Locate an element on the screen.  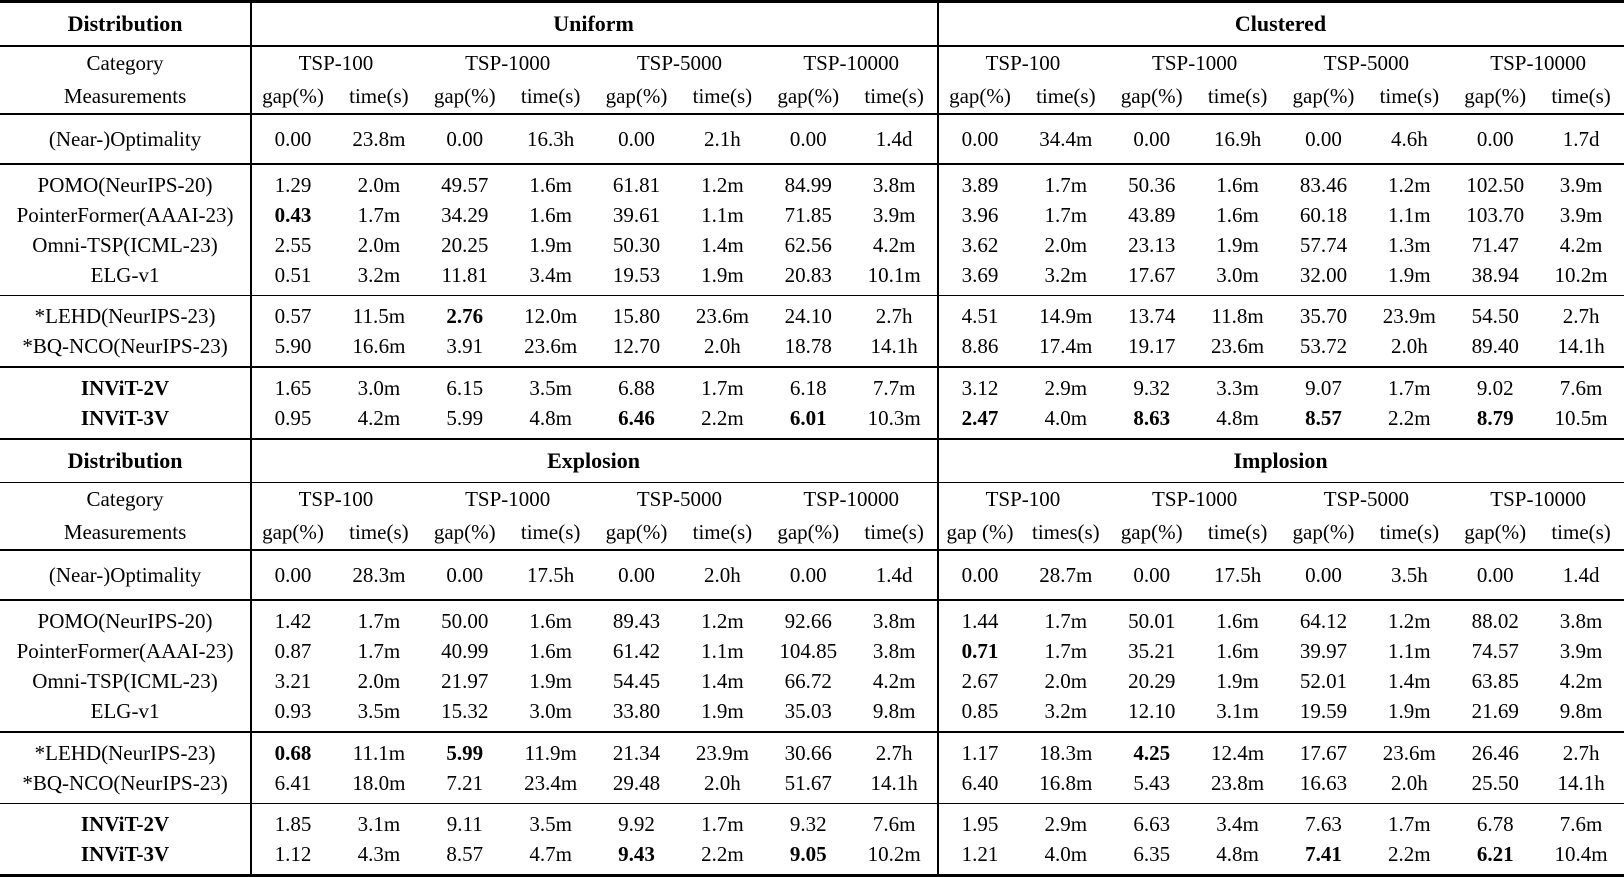
value-cell: 5.90 is located at coordinates (293, 346).